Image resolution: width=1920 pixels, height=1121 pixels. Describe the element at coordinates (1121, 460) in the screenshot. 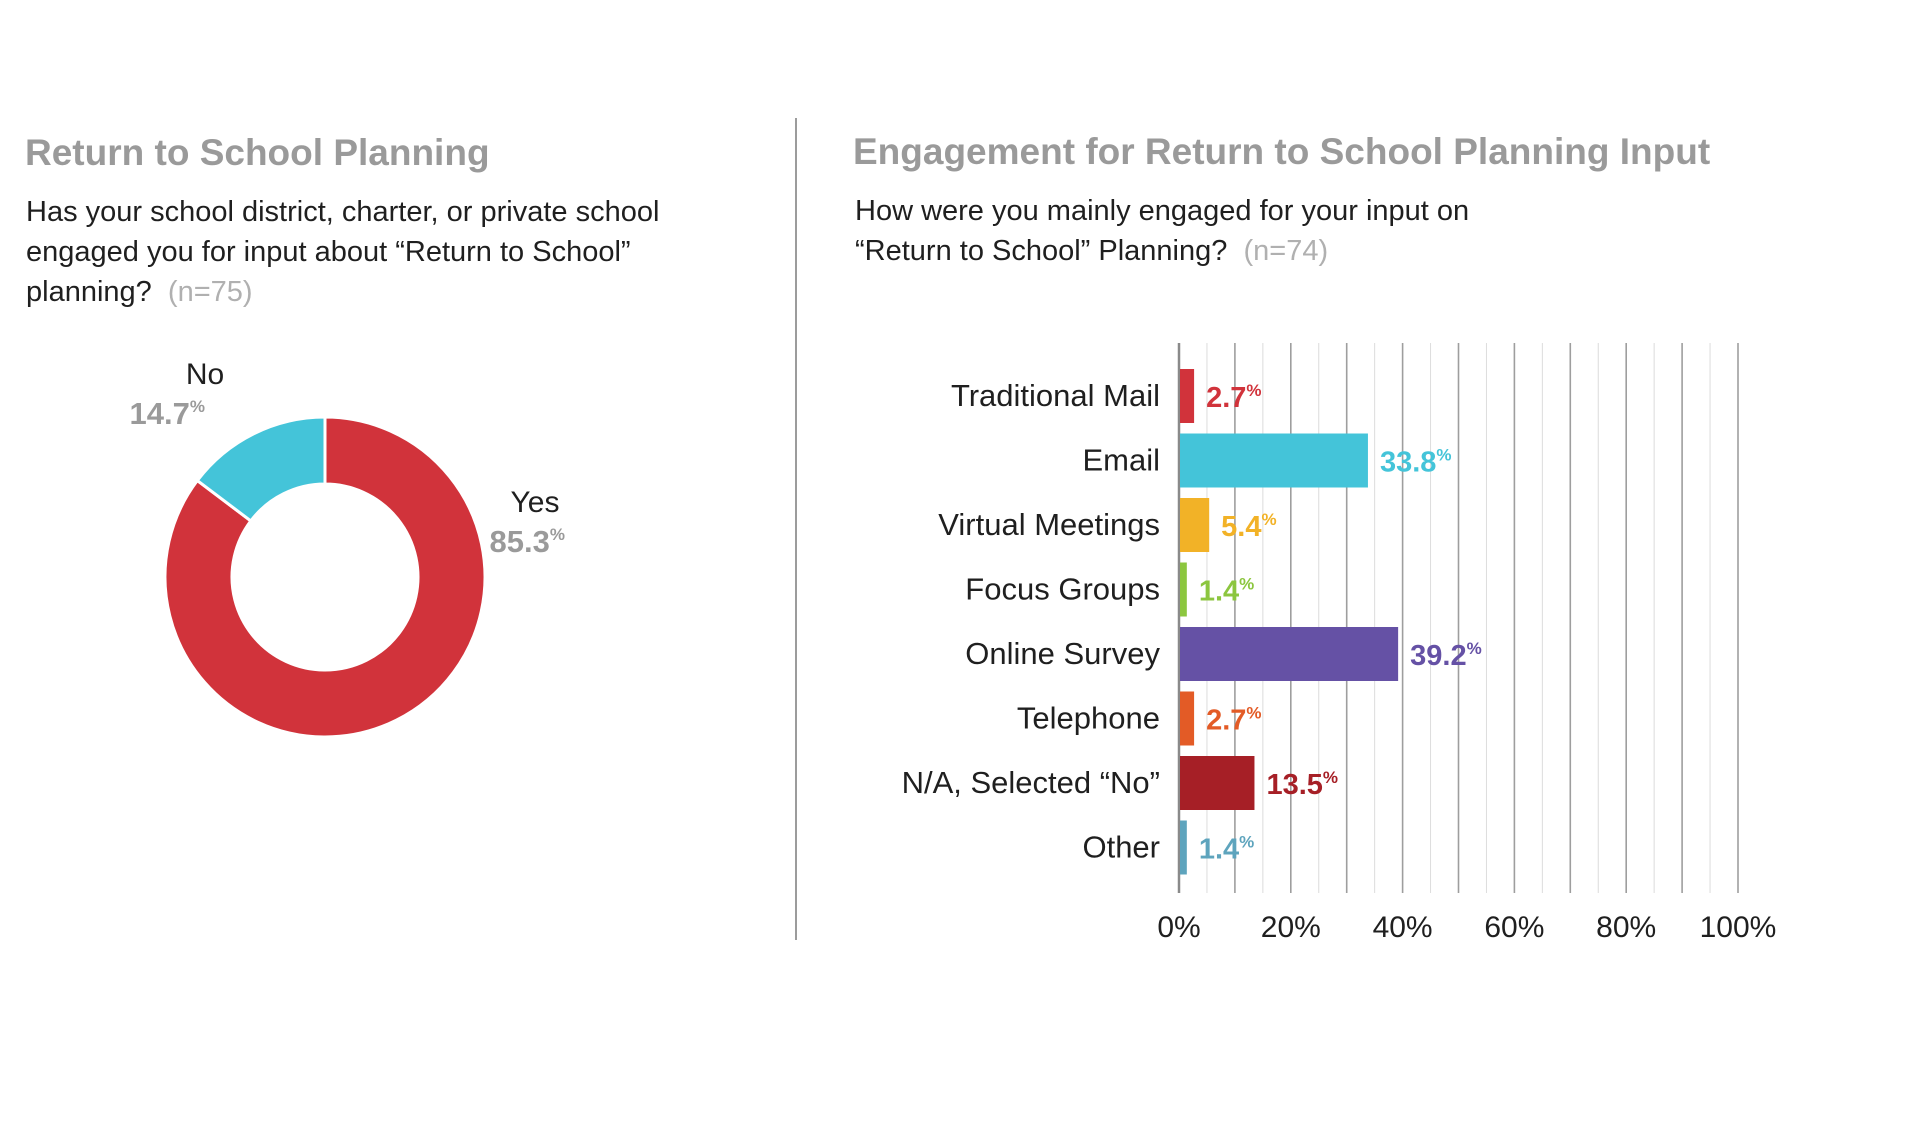

I see `category-label: Email` at that location.